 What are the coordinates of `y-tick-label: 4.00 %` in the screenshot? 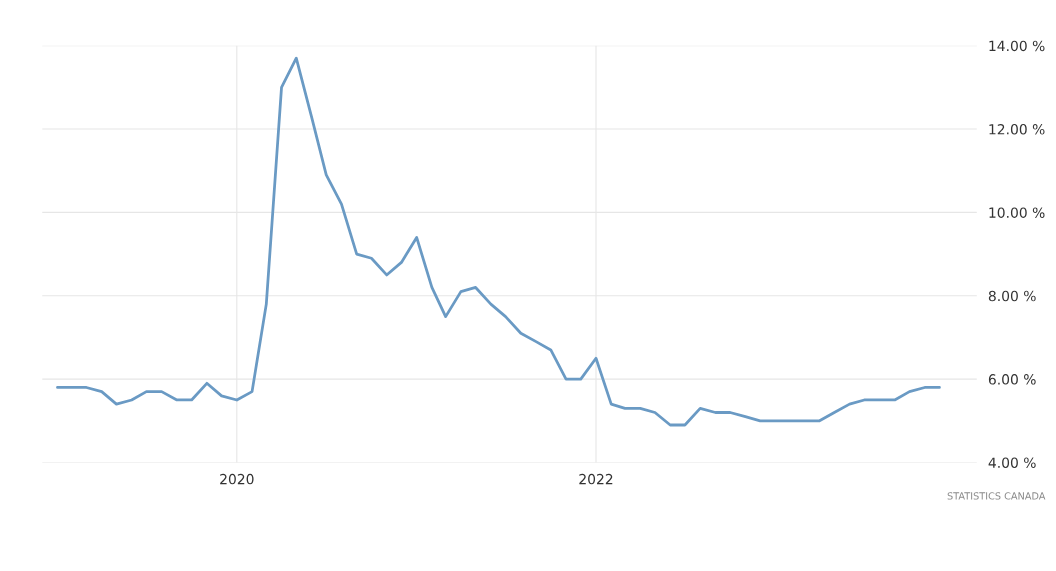 It's located at (1012, 462).